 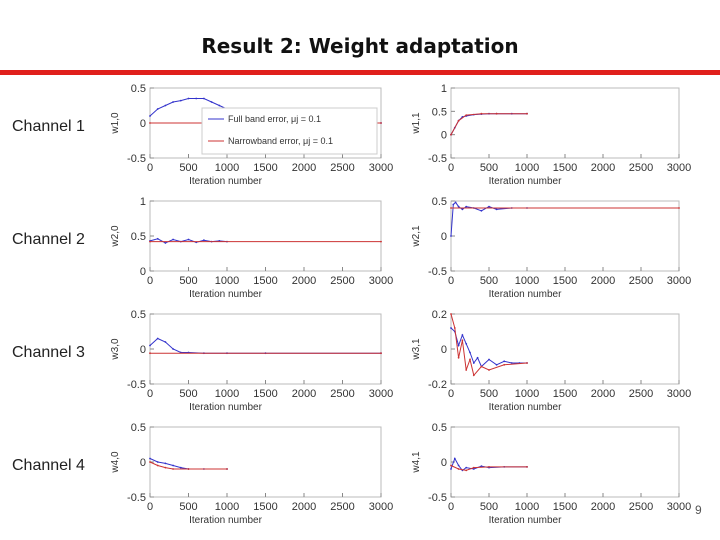 I want to click on y-axis-label: w3,1, so click(x=416, y=349).